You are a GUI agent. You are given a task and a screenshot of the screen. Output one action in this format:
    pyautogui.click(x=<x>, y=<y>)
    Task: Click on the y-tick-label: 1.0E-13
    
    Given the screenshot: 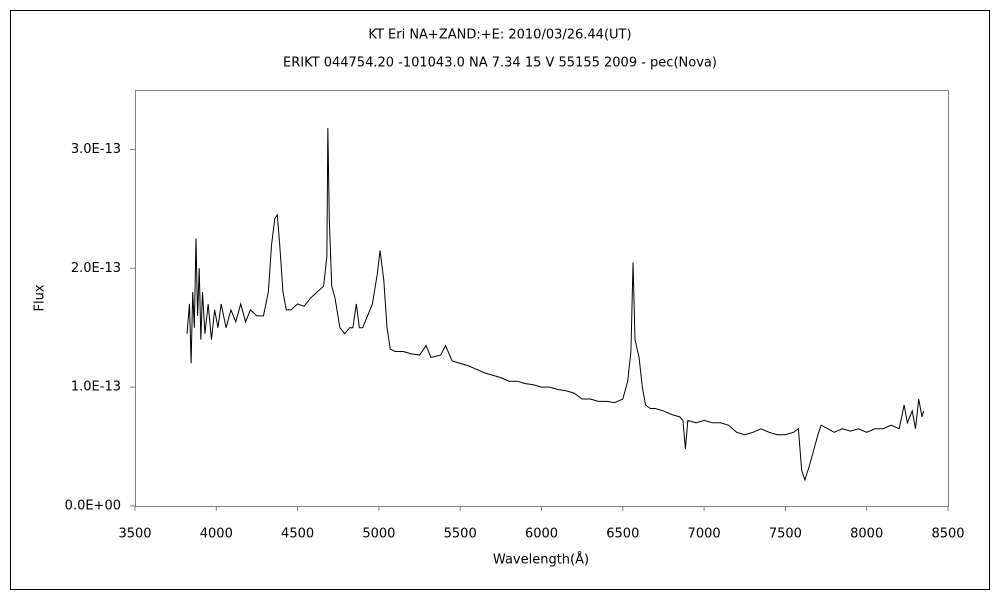 What is the action you would take?
    pyautogui.click(x=96, y=387)
    